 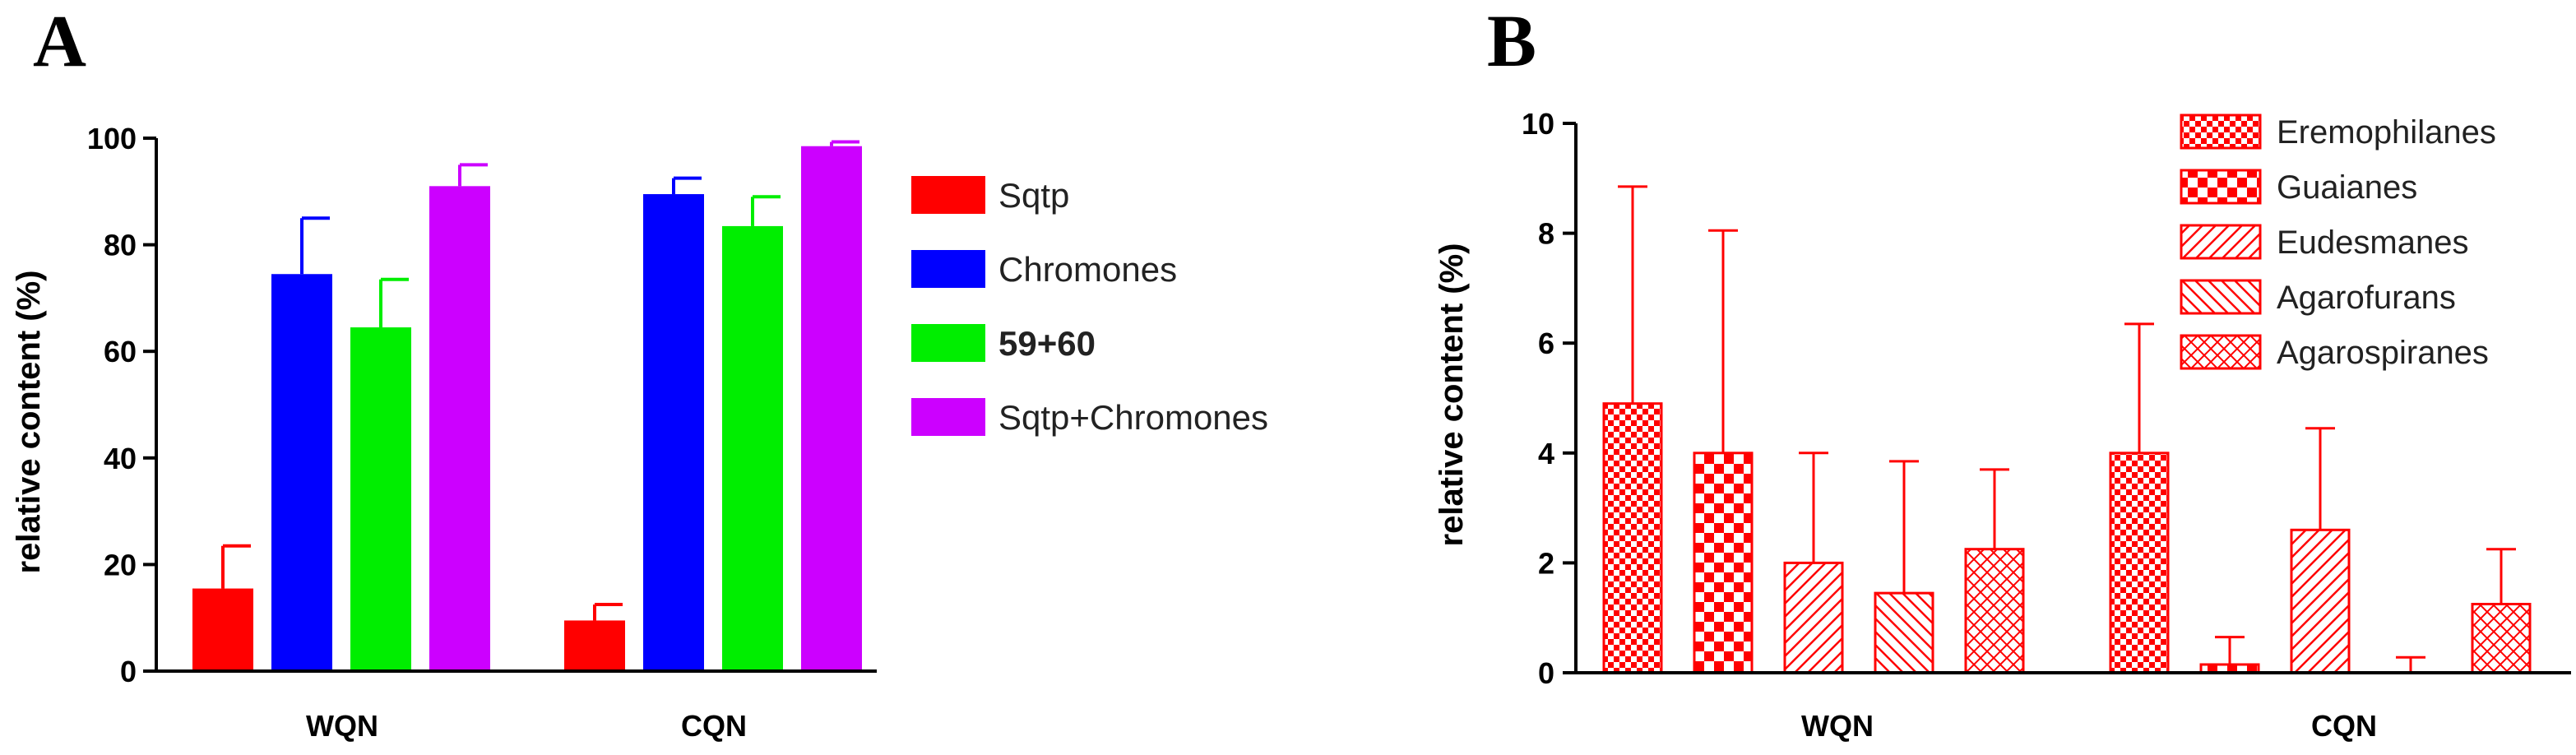 What do you see at coordinates (342, 726) in the screenshot?
I see `category-label-a-wqn: WQN` at bounding box center [342, 726].